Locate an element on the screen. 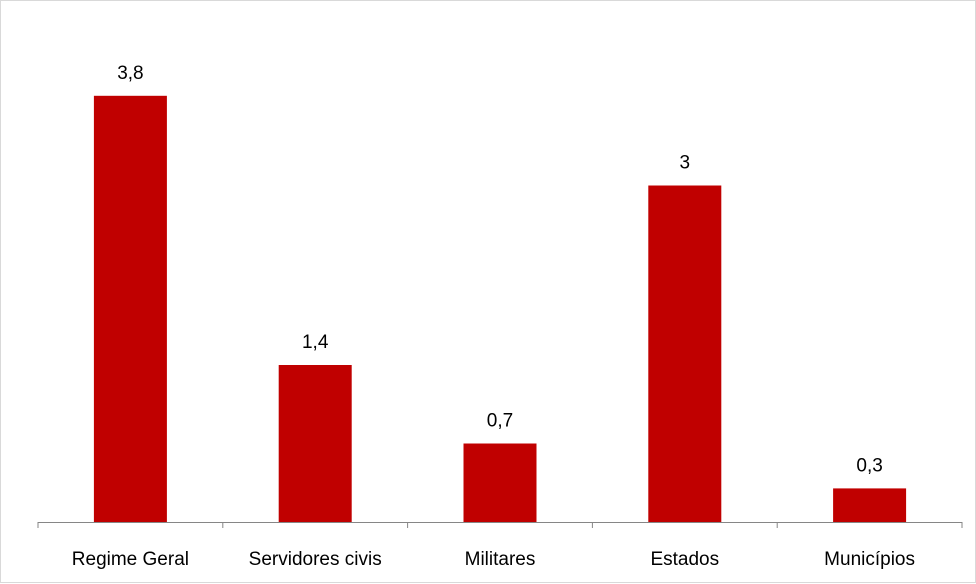  x-tick-label-1: Regime Geral is located at coordinates (130, 559).